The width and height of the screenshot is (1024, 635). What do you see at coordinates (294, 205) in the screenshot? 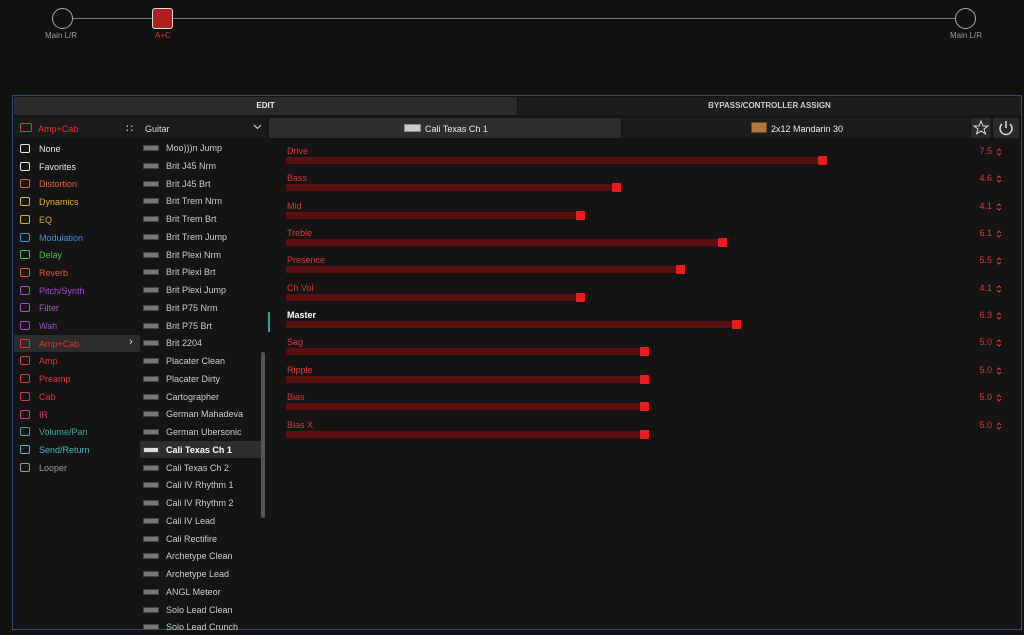
I see `param-label: Mid` at bounding box center [294, 205].